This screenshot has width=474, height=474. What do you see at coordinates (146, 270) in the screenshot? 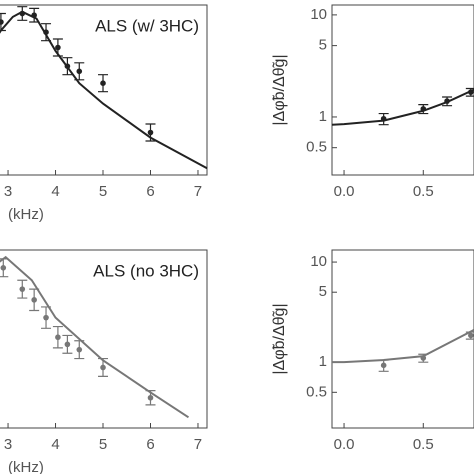
I see `annotation: ALS (no 3HC)` at bounding box center [146, 270].